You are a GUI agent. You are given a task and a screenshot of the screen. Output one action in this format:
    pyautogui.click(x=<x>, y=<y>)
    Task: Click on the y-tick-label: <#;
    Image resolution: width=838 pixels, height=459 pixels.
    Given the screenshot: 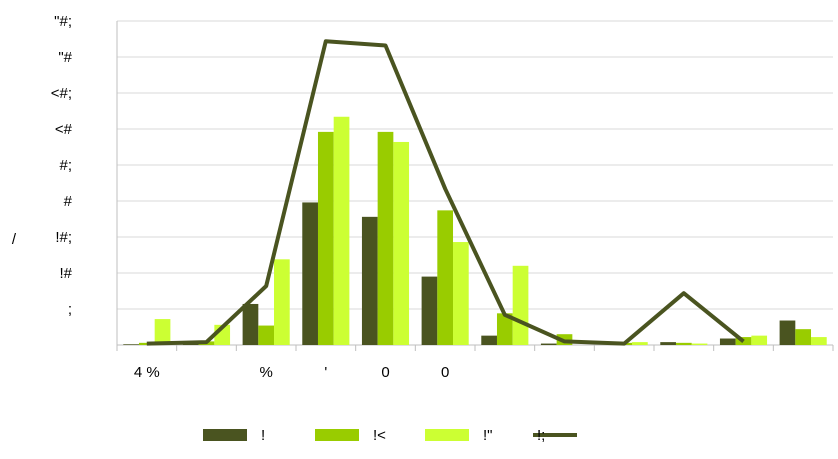 What is the action you would take?
    pyautogui.click(x=61, y=93)
    